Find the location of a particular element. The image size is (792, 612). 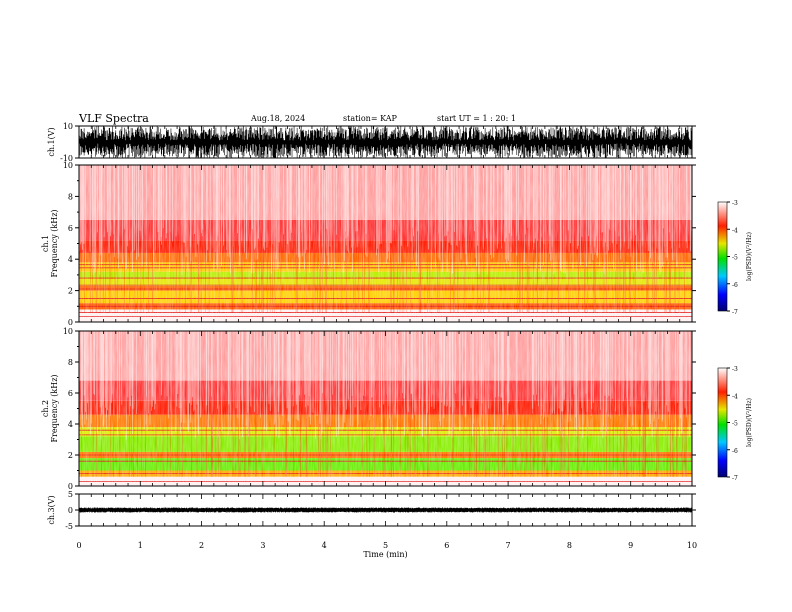

ch3_waveform-ylabel: ch.3(V) is located at coordinates (51, 509).